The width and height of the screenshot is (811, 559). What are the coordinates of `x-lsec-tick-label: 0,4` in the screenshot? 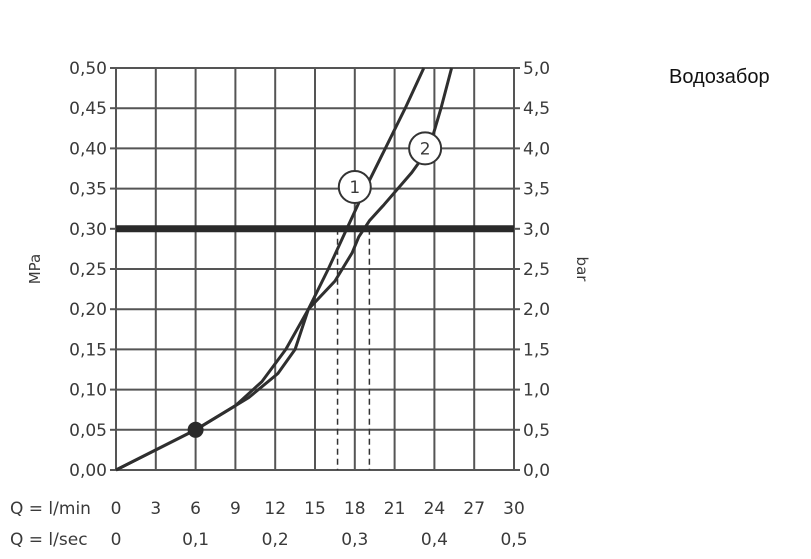 It's located at (434, 540).